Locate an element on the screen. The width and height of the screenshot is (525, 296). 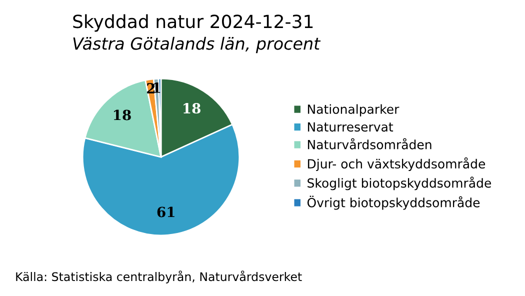
legend-label: Övrigt biotopskyddsområde is located at coordinates (393, 203).